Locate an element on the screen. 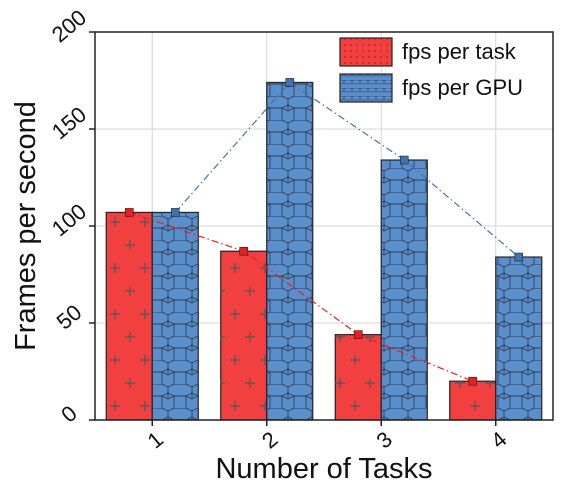  y-tick-label-50: 50 is located at coordinates (69, 317).